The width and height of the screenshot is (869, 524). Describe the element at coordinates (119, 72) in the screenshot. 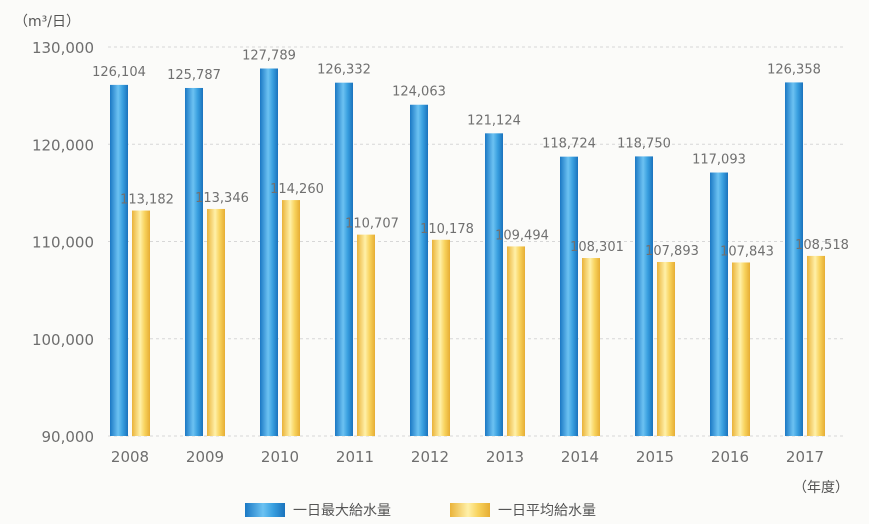

I see `data-label-max: 126,104` at that location.